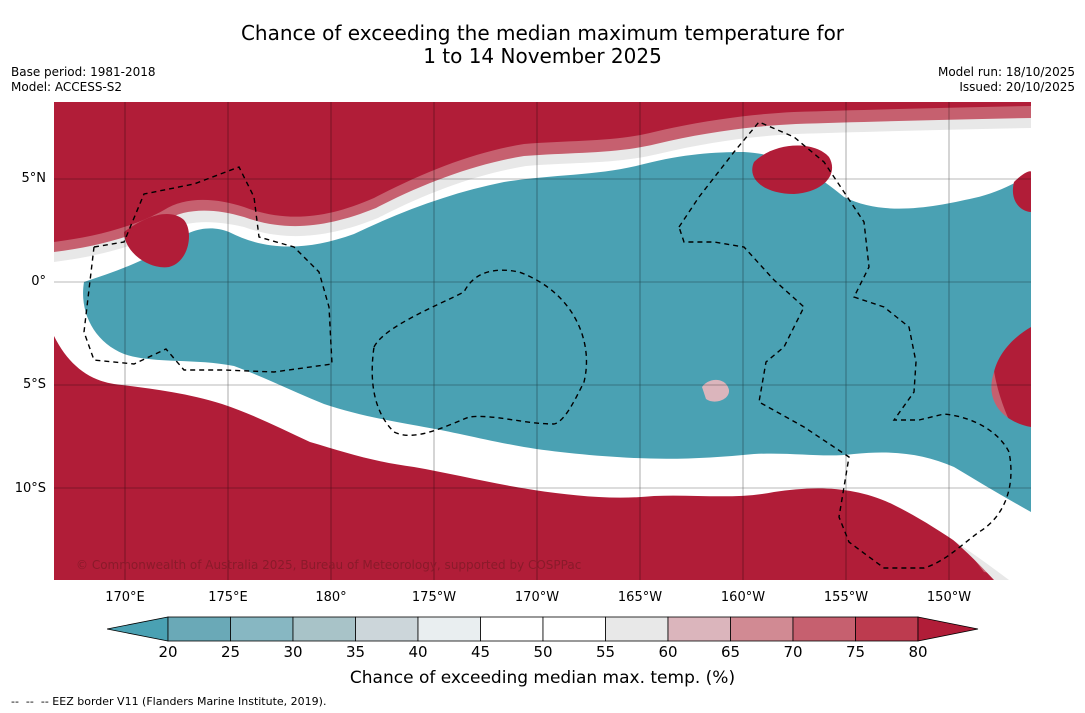 The width and height of the screenshot is (1085, 713). I want to click on y-tick-0: 0°, so click(38, 281).